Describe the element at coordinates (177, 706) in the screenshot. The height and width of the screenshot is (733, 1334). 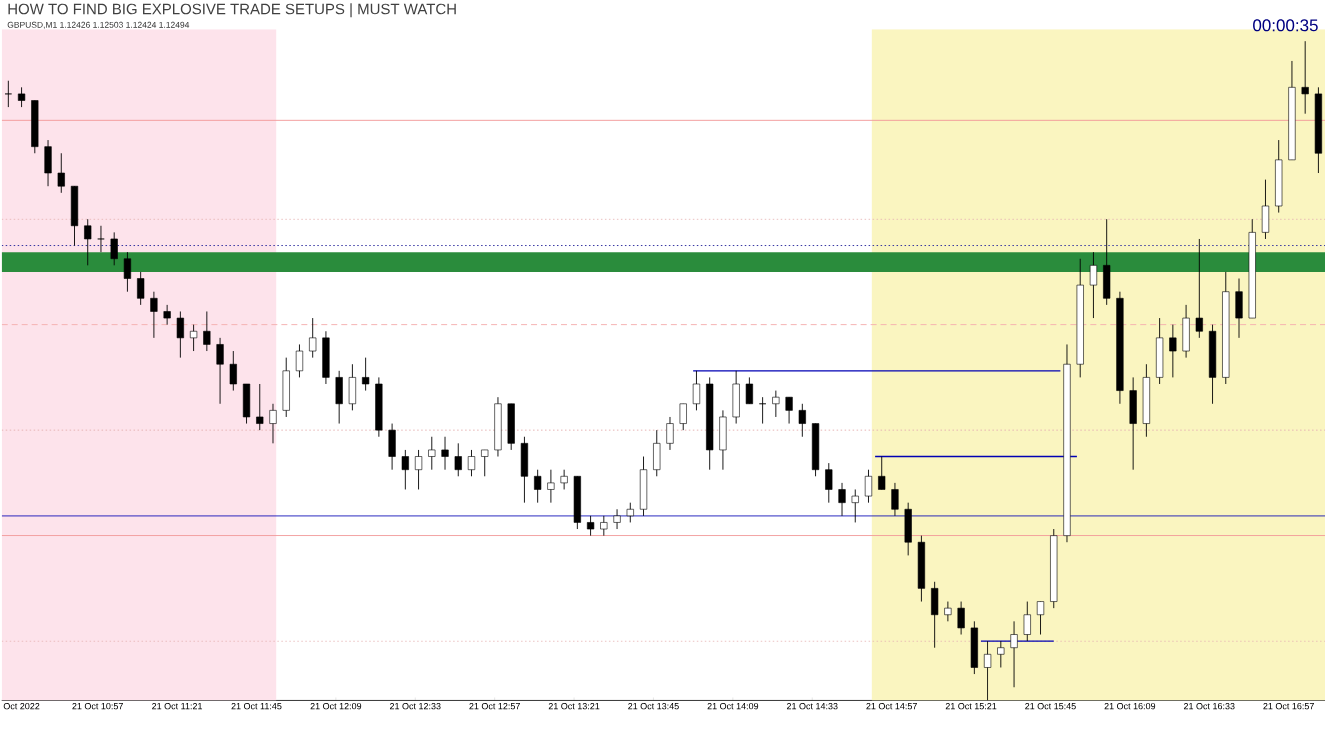
I see `x-tick-label: 21 Oct 11:21` at that location.